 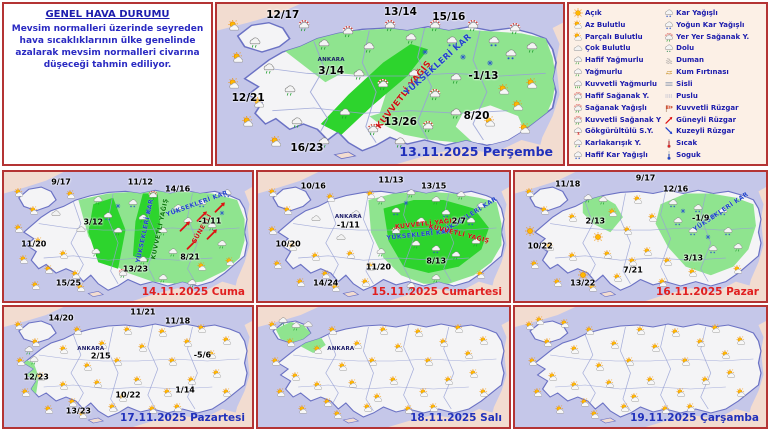 What do you see at coordinates (687, 143) in the screenshot?
I see `legend-item-label: Sıcak` at bounding box center [687, 143].